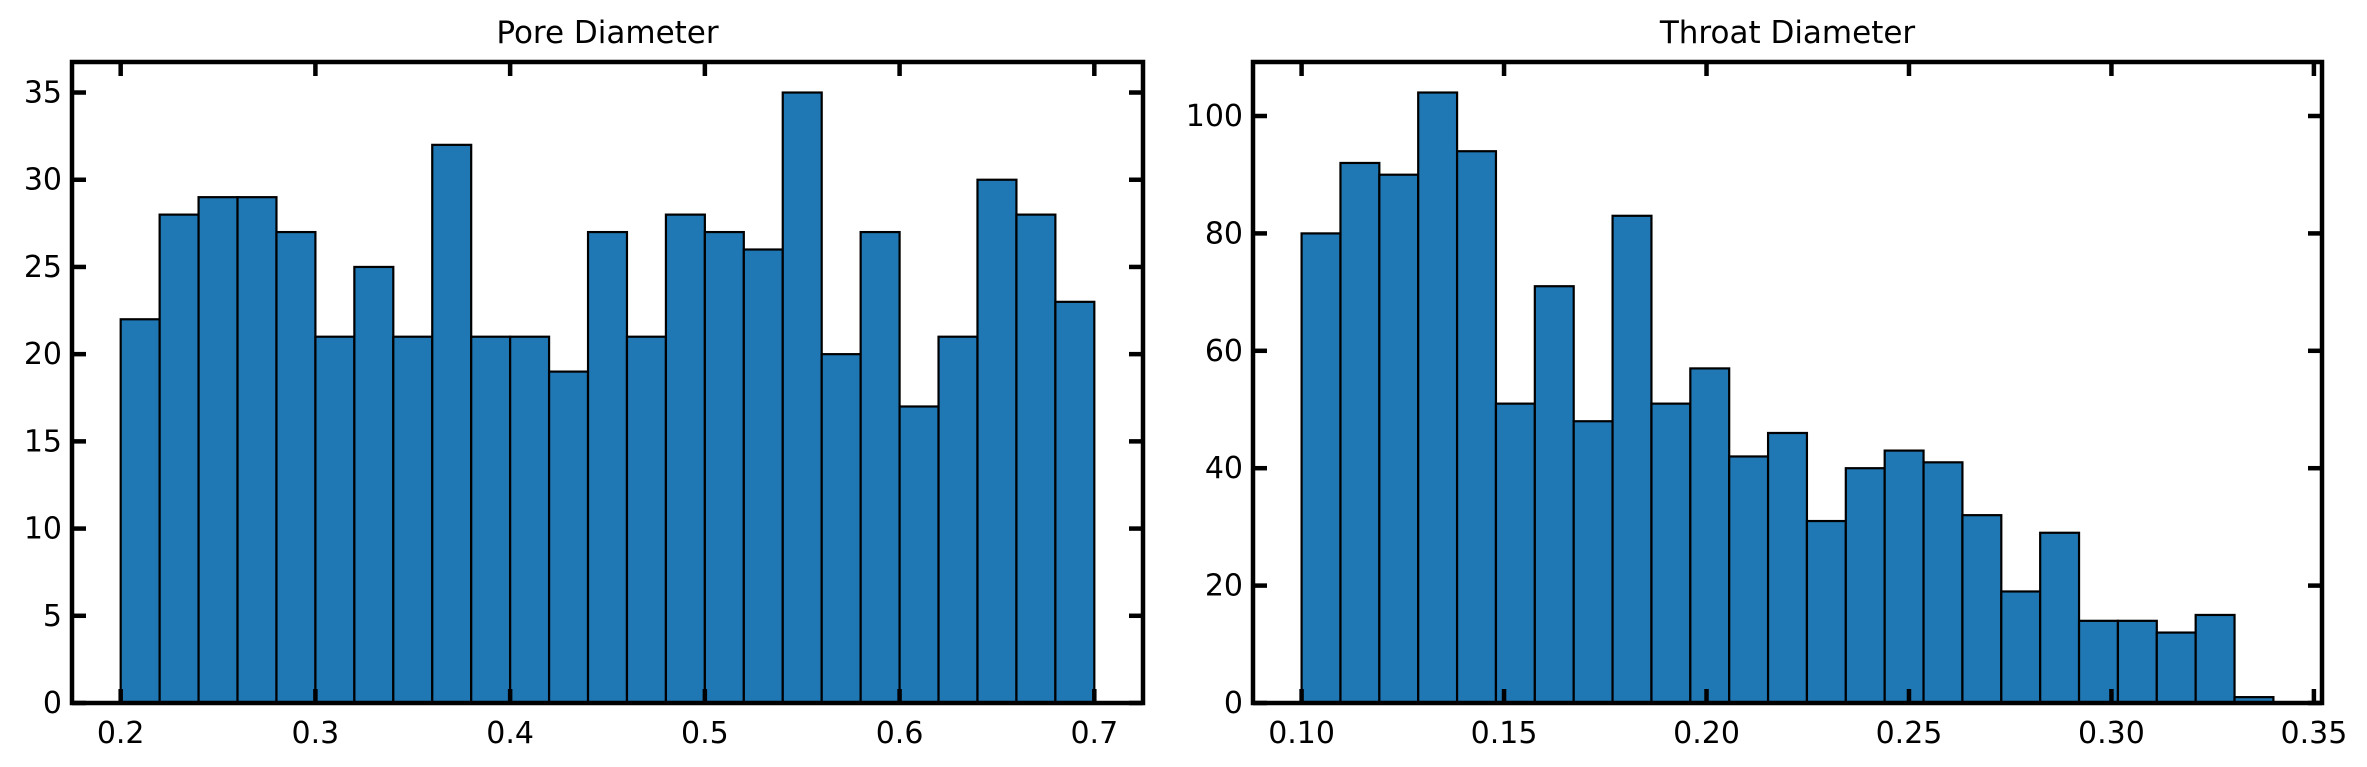 The width and height of the screenshot is (2367, 767). I want to click on y-tick-label: 100, so click(1214, 116).